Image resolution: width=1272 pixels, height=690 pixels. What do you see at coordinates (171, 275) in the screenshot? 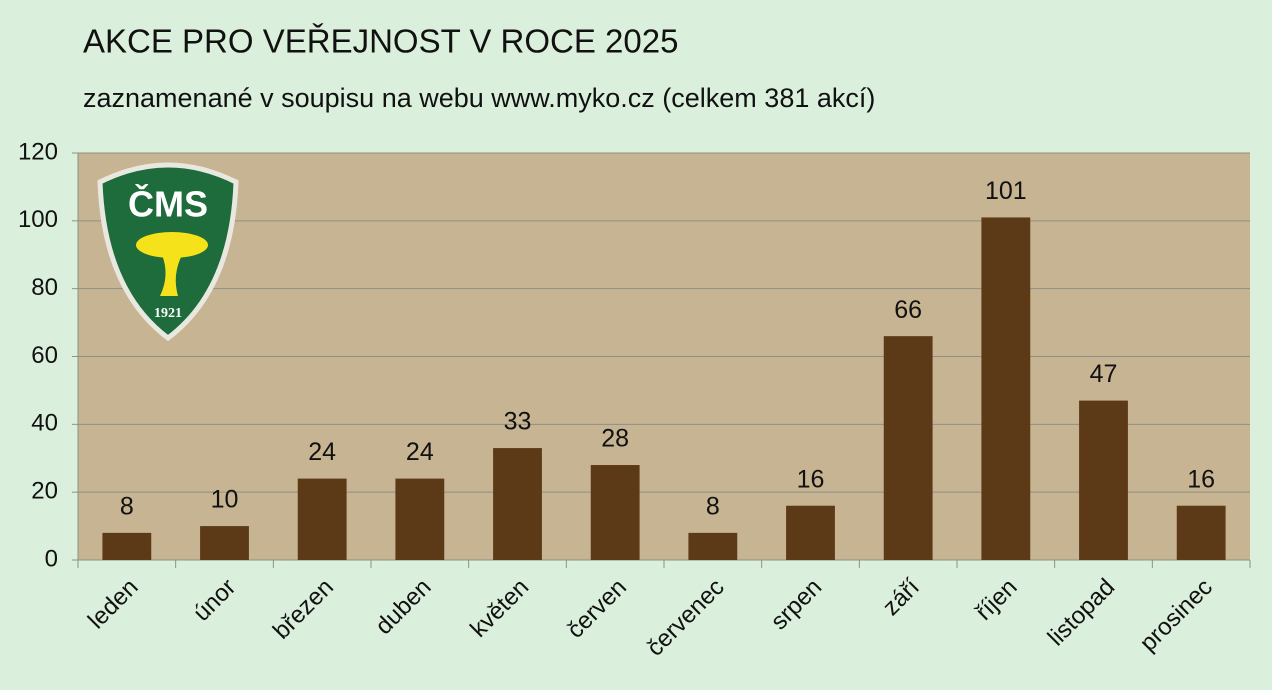
I see `logo-mushroom-stem` at bounding box center [171, 275].